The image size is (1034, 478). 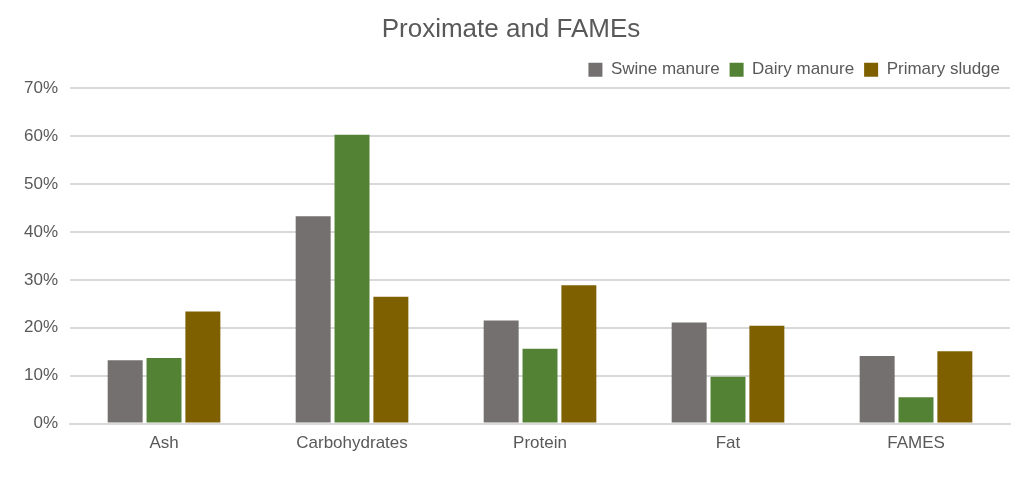 What do you see at coordinates (41, 279) in the screenshot?
I see `y-tick-label: 30%` at bounding box center [41, 279].